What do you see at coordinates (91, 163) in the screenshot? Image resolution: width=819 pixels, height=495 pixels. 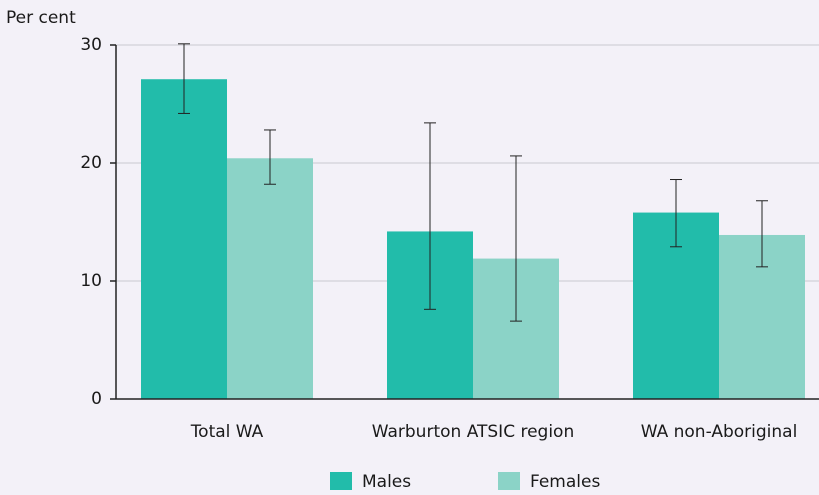 I see `y-tick-label: 20` at bounding box center [91, 163].